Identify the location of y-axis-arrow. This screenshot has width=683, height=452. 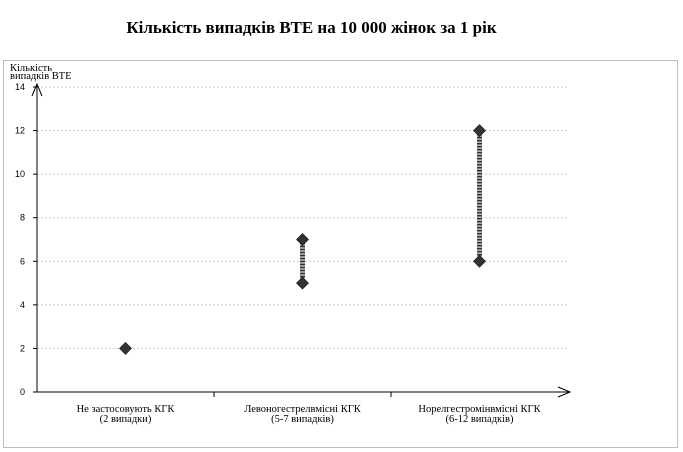
(37, 89).